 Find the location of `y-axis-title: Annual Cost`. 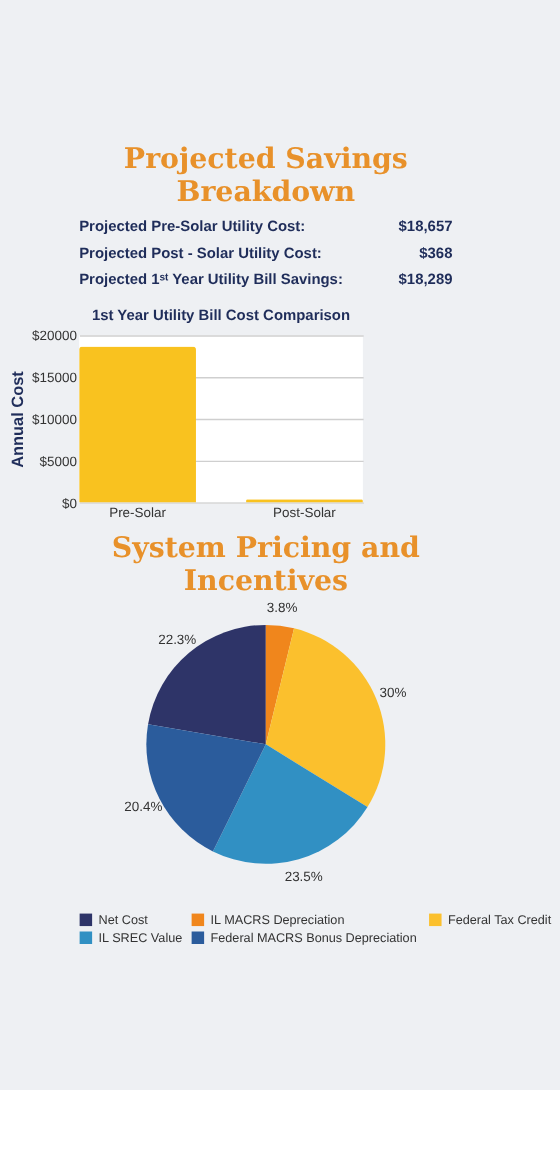

y-axis-title: Annual Cost is located at coordinates (18, 419).